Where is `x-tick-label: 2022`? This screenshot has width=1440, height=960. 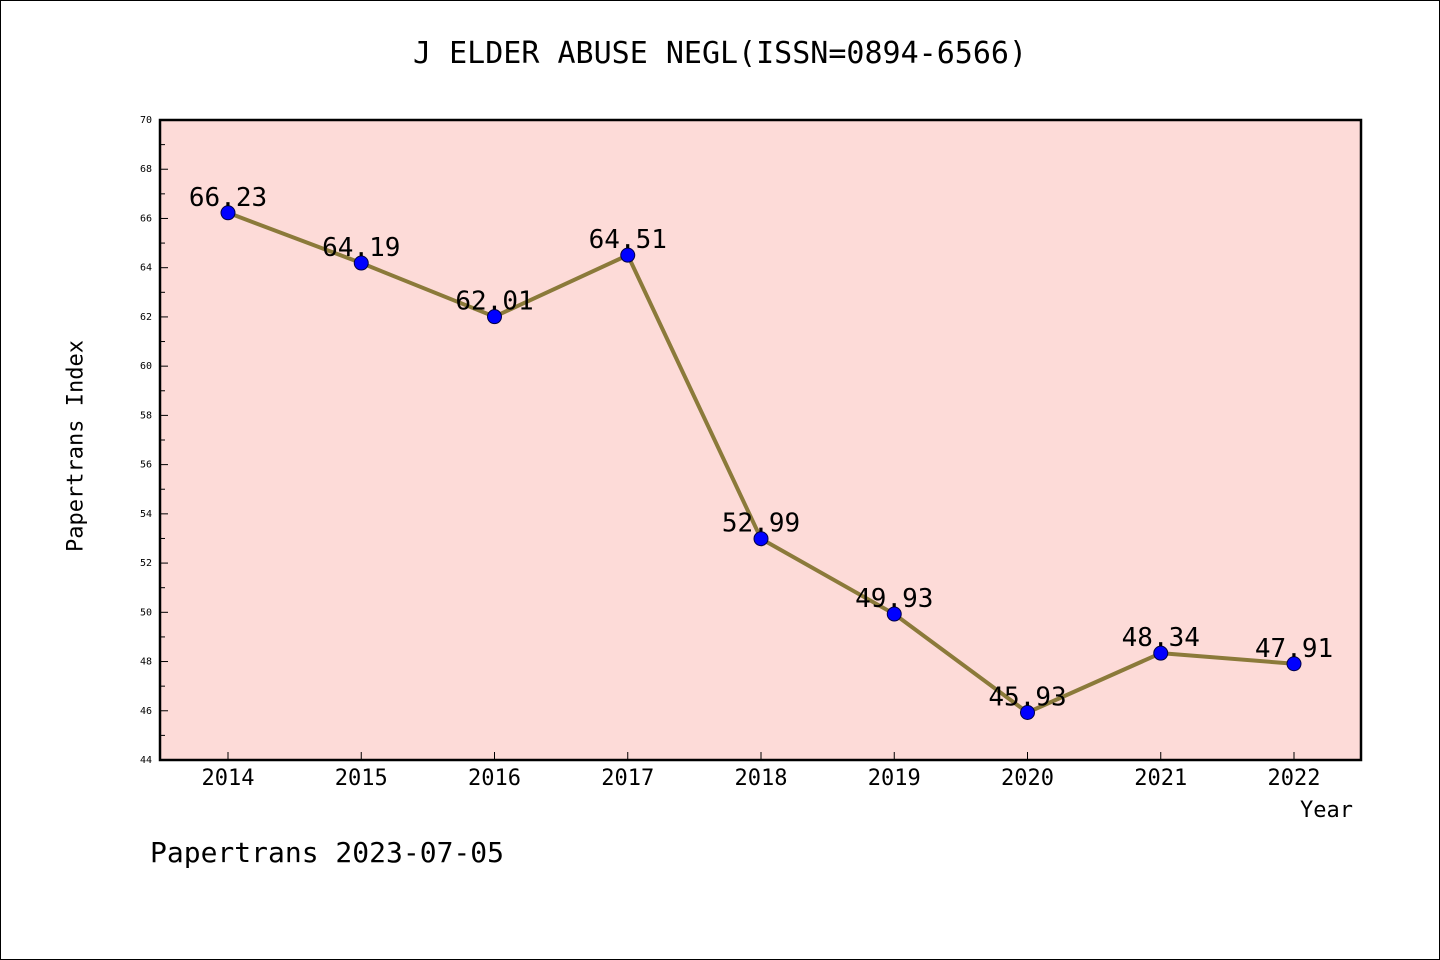 x-tick-label: 2022 is located at coordinates (1294, 778).